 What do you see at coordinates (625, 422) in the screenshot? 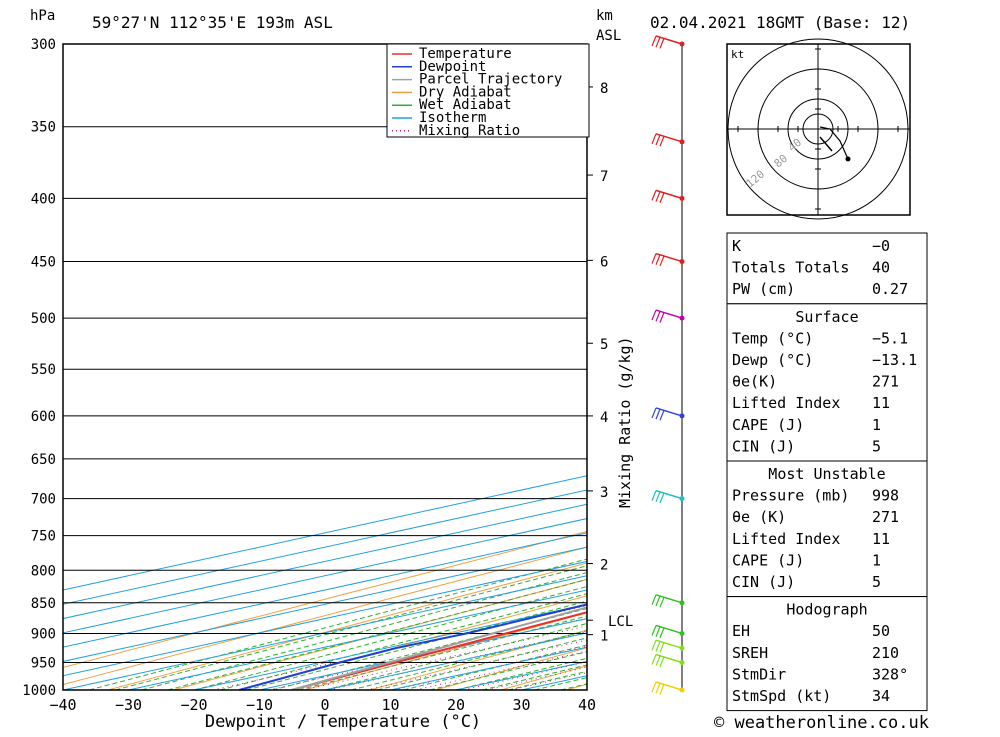
I see `mixing-ratio-axis-title: Mixing Ratio (g/kg)` at bounding box center [625, 422].